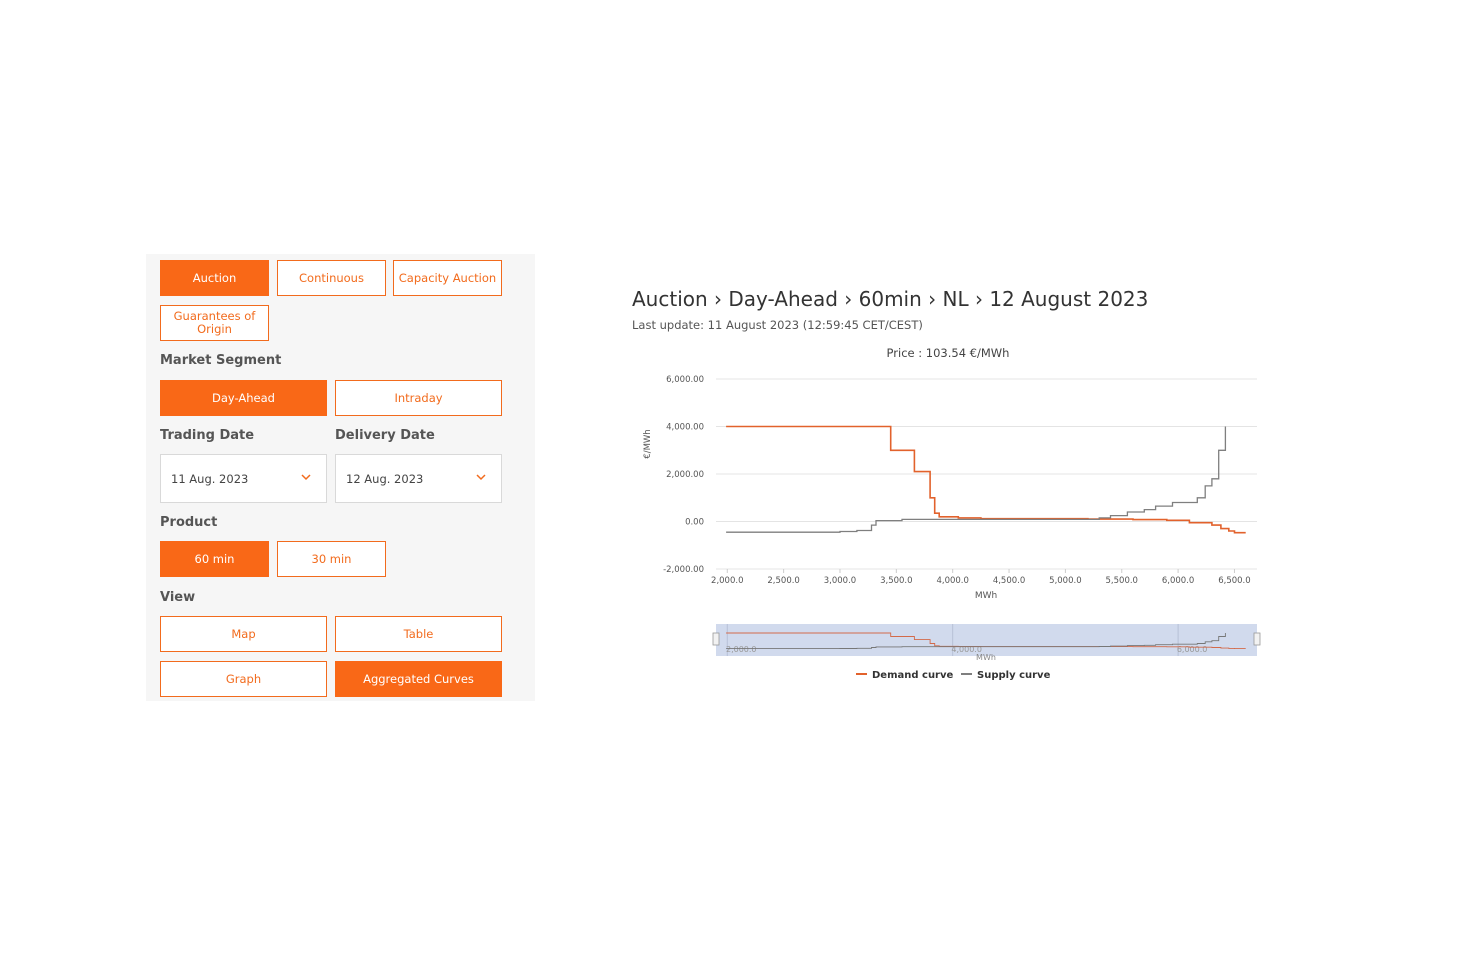 This screenshot has width=1470, height=956. I want to click on view-table-button: Table, so click(418, 634).